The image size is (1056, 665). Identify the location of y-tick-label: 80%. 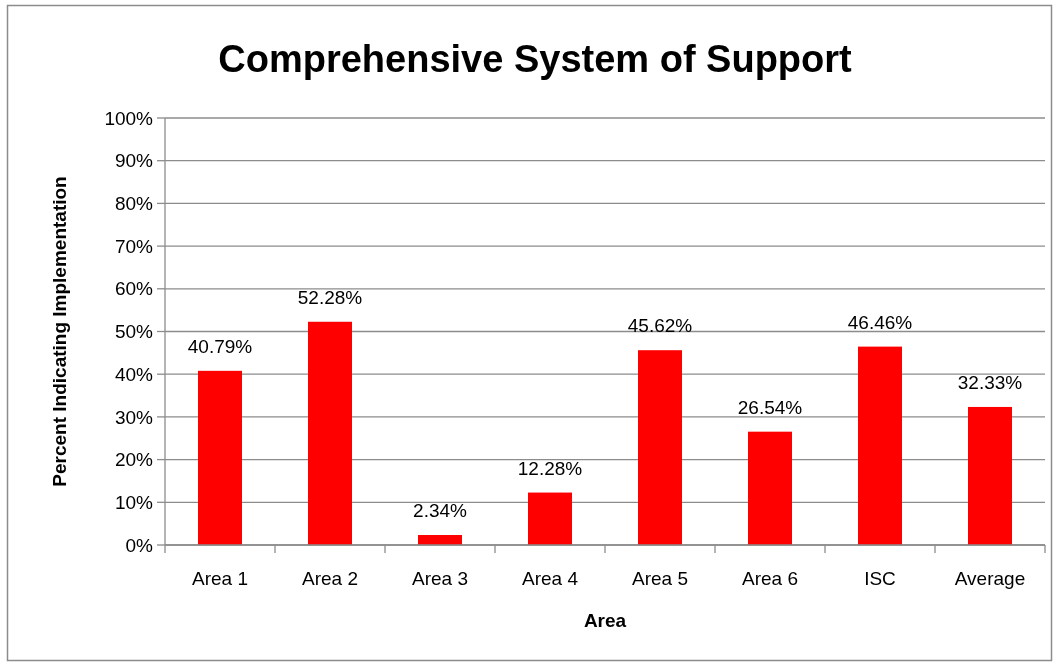
(134, 204).